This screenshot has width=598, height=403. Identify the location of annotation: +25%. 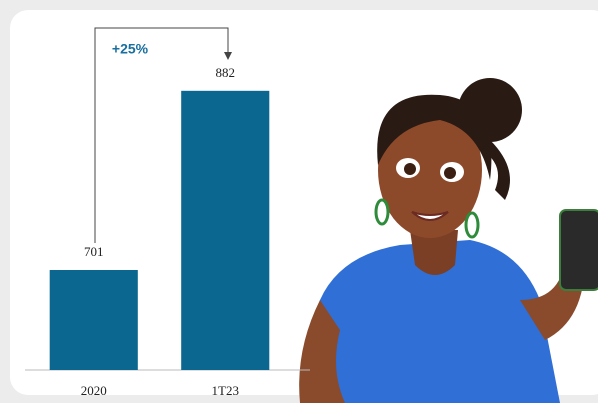
(130, 49).